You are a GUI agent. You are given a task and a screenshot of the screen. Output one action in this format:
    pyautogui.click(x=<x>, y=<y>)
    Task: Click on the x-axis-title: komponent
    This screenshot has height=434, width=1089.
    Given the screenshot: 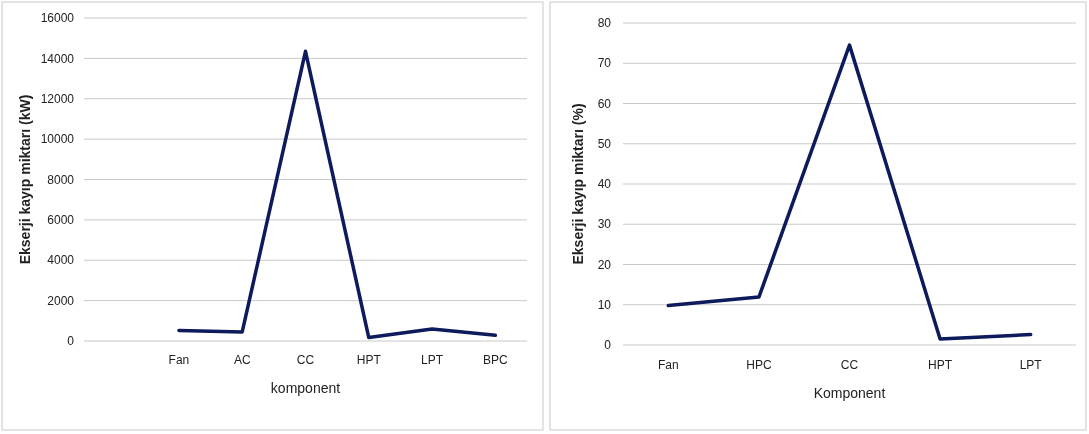 What is the action you would take?
    pyautogui.click(x=305, y=388)
    